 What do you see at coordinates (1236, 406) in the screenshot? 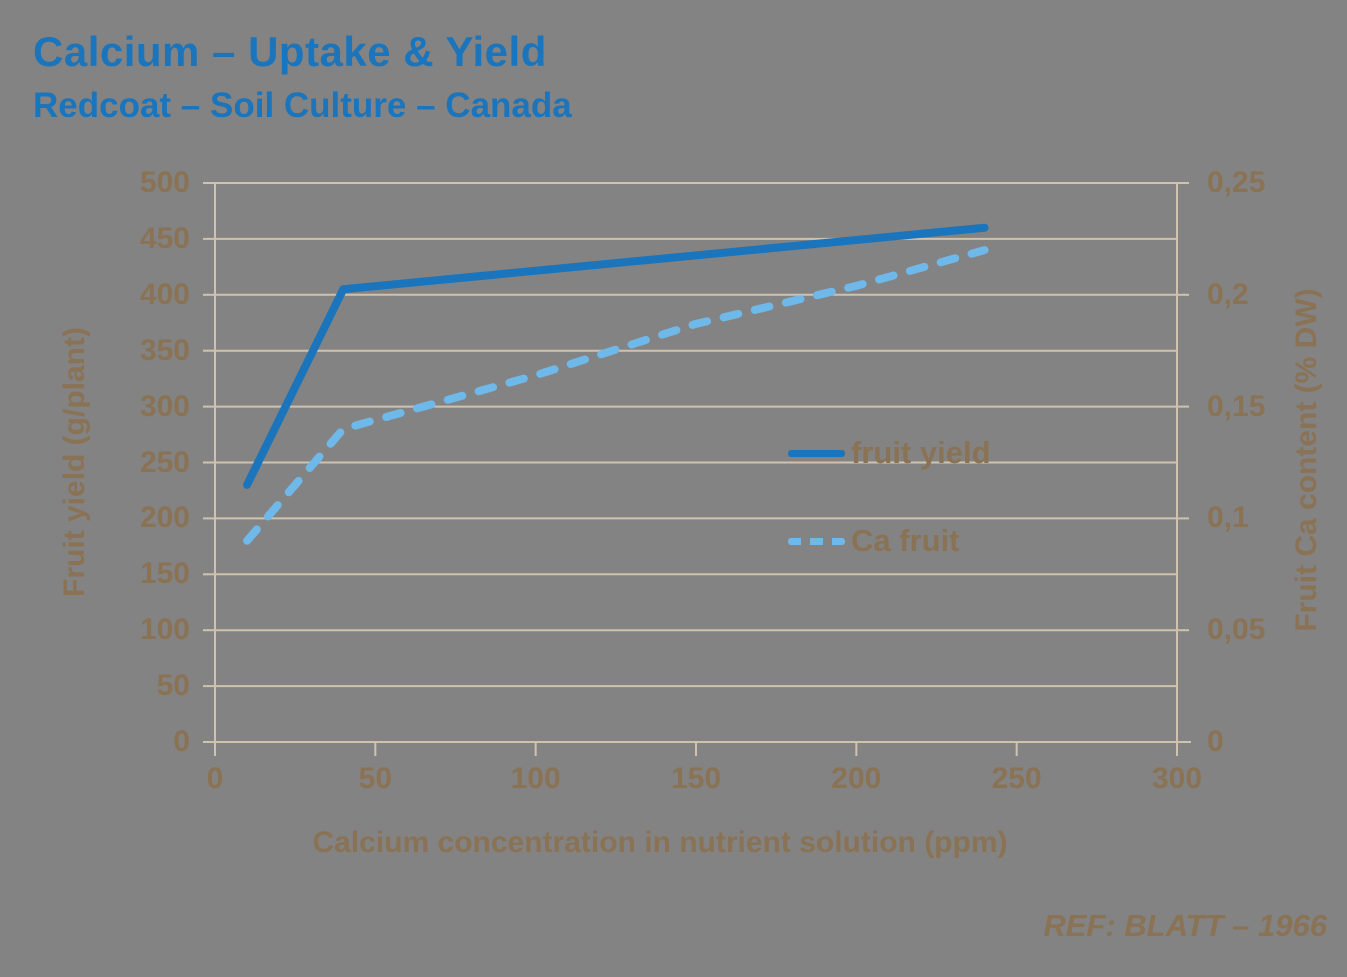
I see `y-axis-right-tick-label: 0,15` at bounding box center [1236, 406].